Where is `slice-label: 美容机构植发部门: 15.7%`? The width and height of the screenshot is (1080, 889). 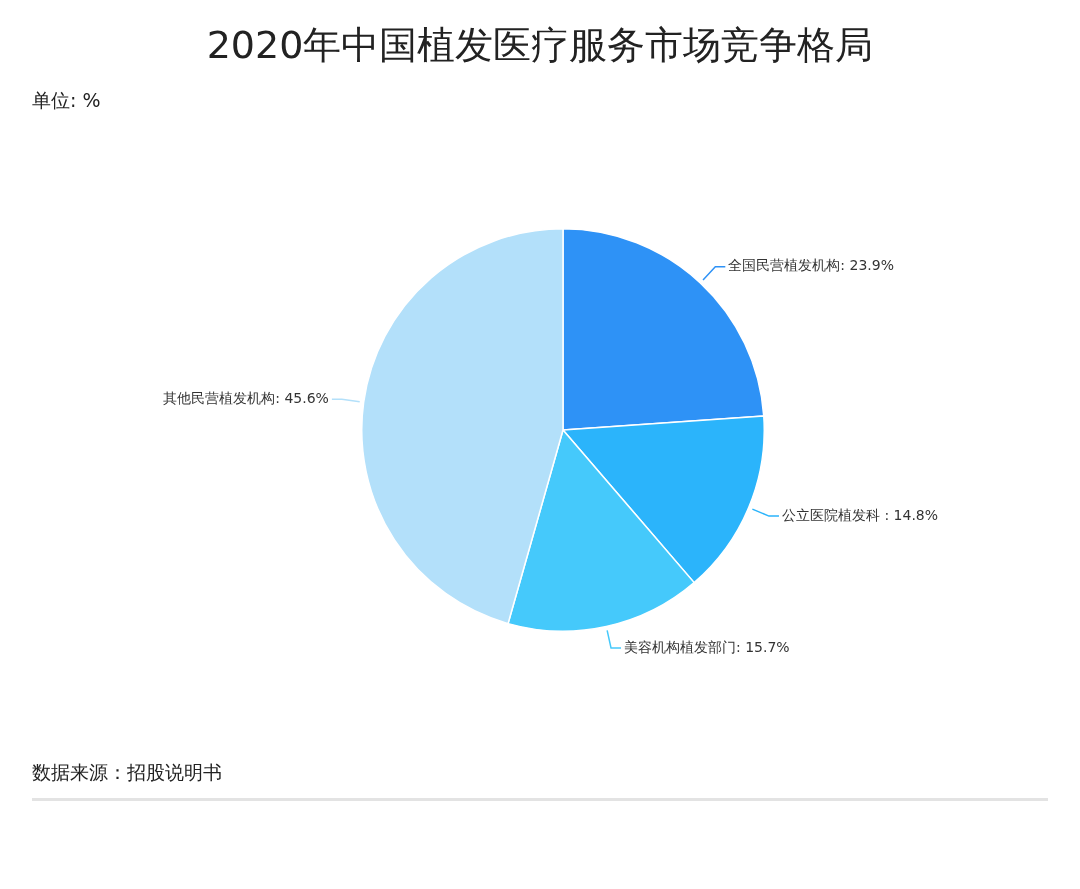
slice-label: 美容机构植发部门: 15.7% is located at coordinates (707, 646).